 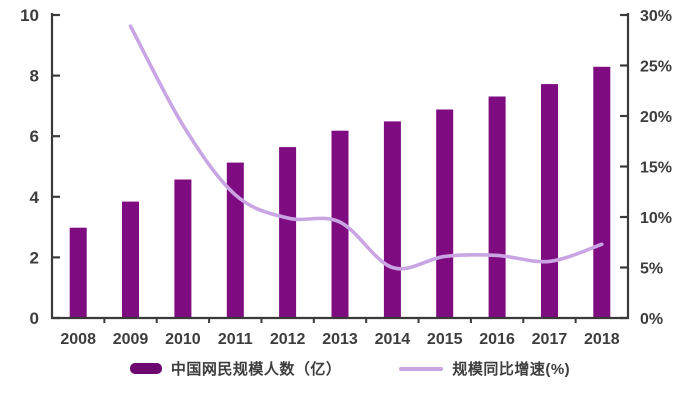 I want to click on line-series-label: 规模同比增速(%), so click(x=511, y=369).